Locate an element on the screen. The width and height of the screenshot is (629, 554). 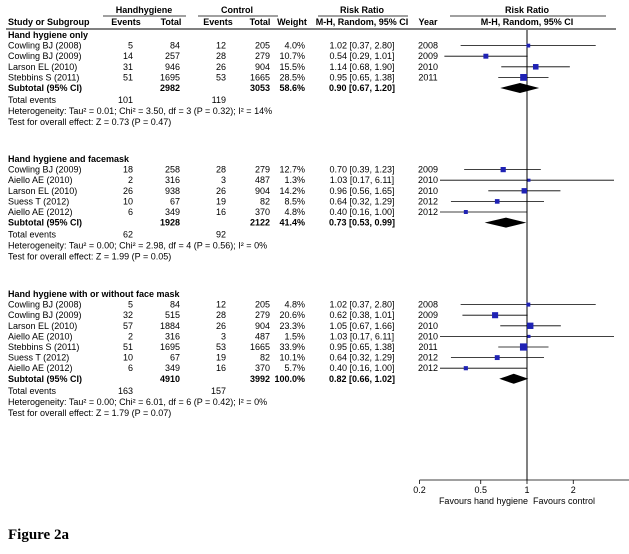
risk-ratio-ci: 0.62 [0.38, 1.01] is located at coordinates (361, 315).